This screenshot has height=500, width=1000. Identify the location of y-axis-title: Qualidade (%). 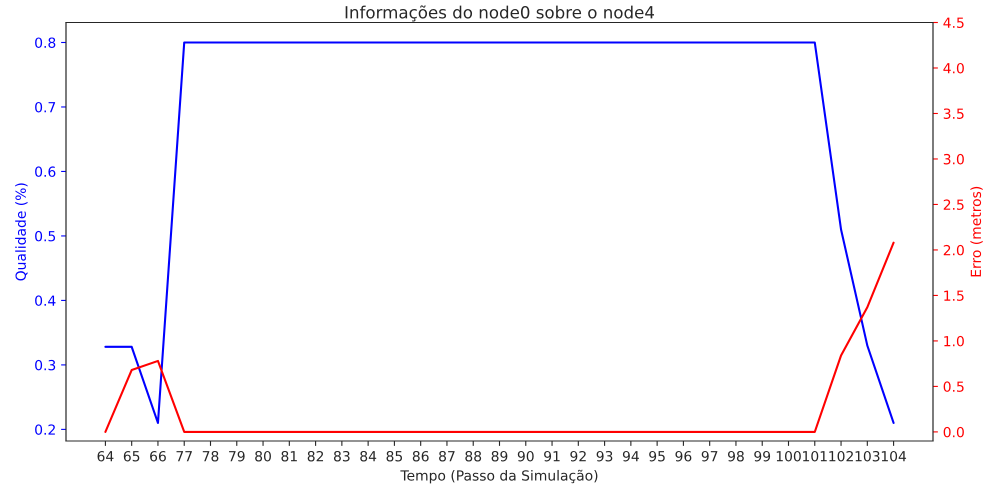
(21, 232).